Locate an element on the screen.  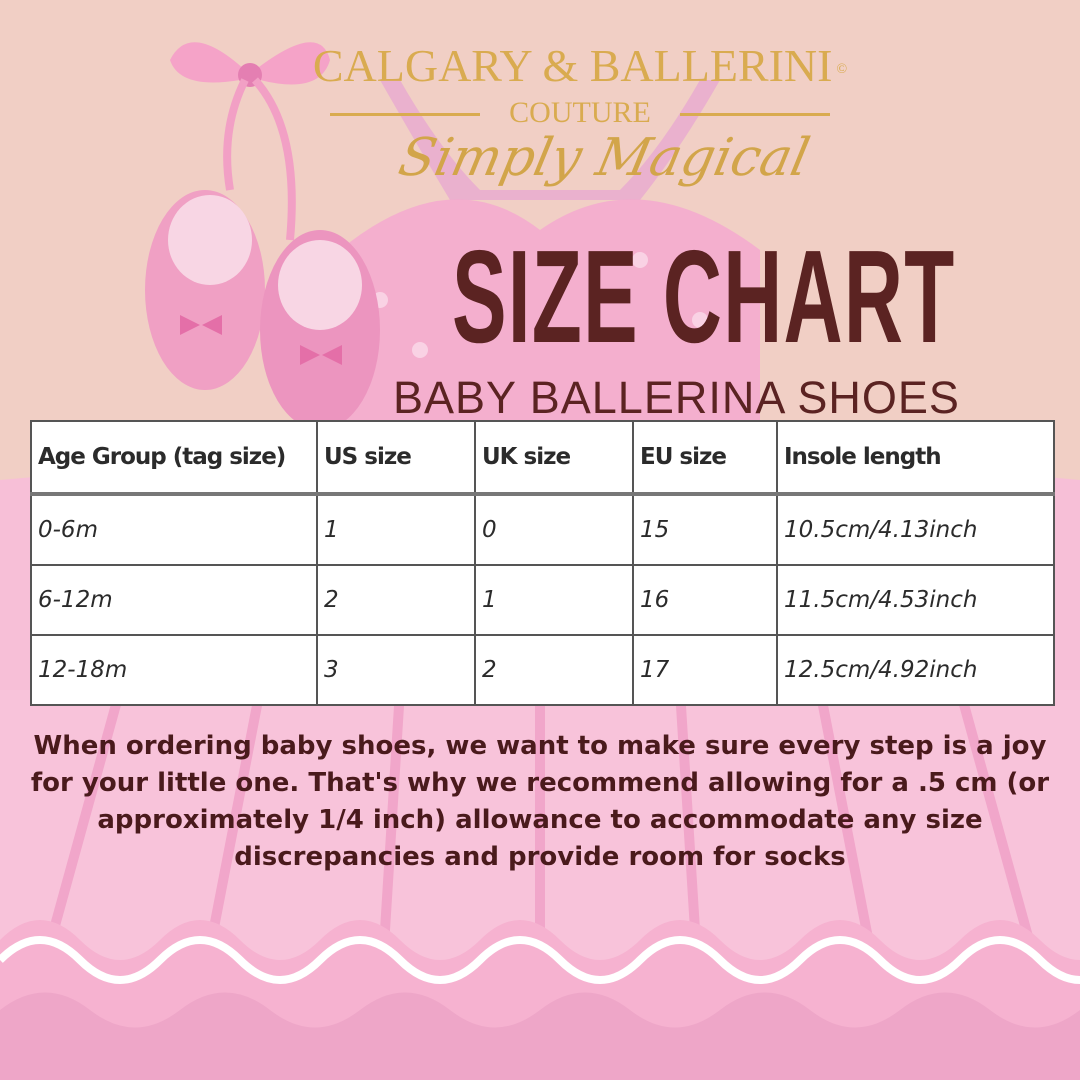
table-cell: 17 is located at coordinates (705, 670).